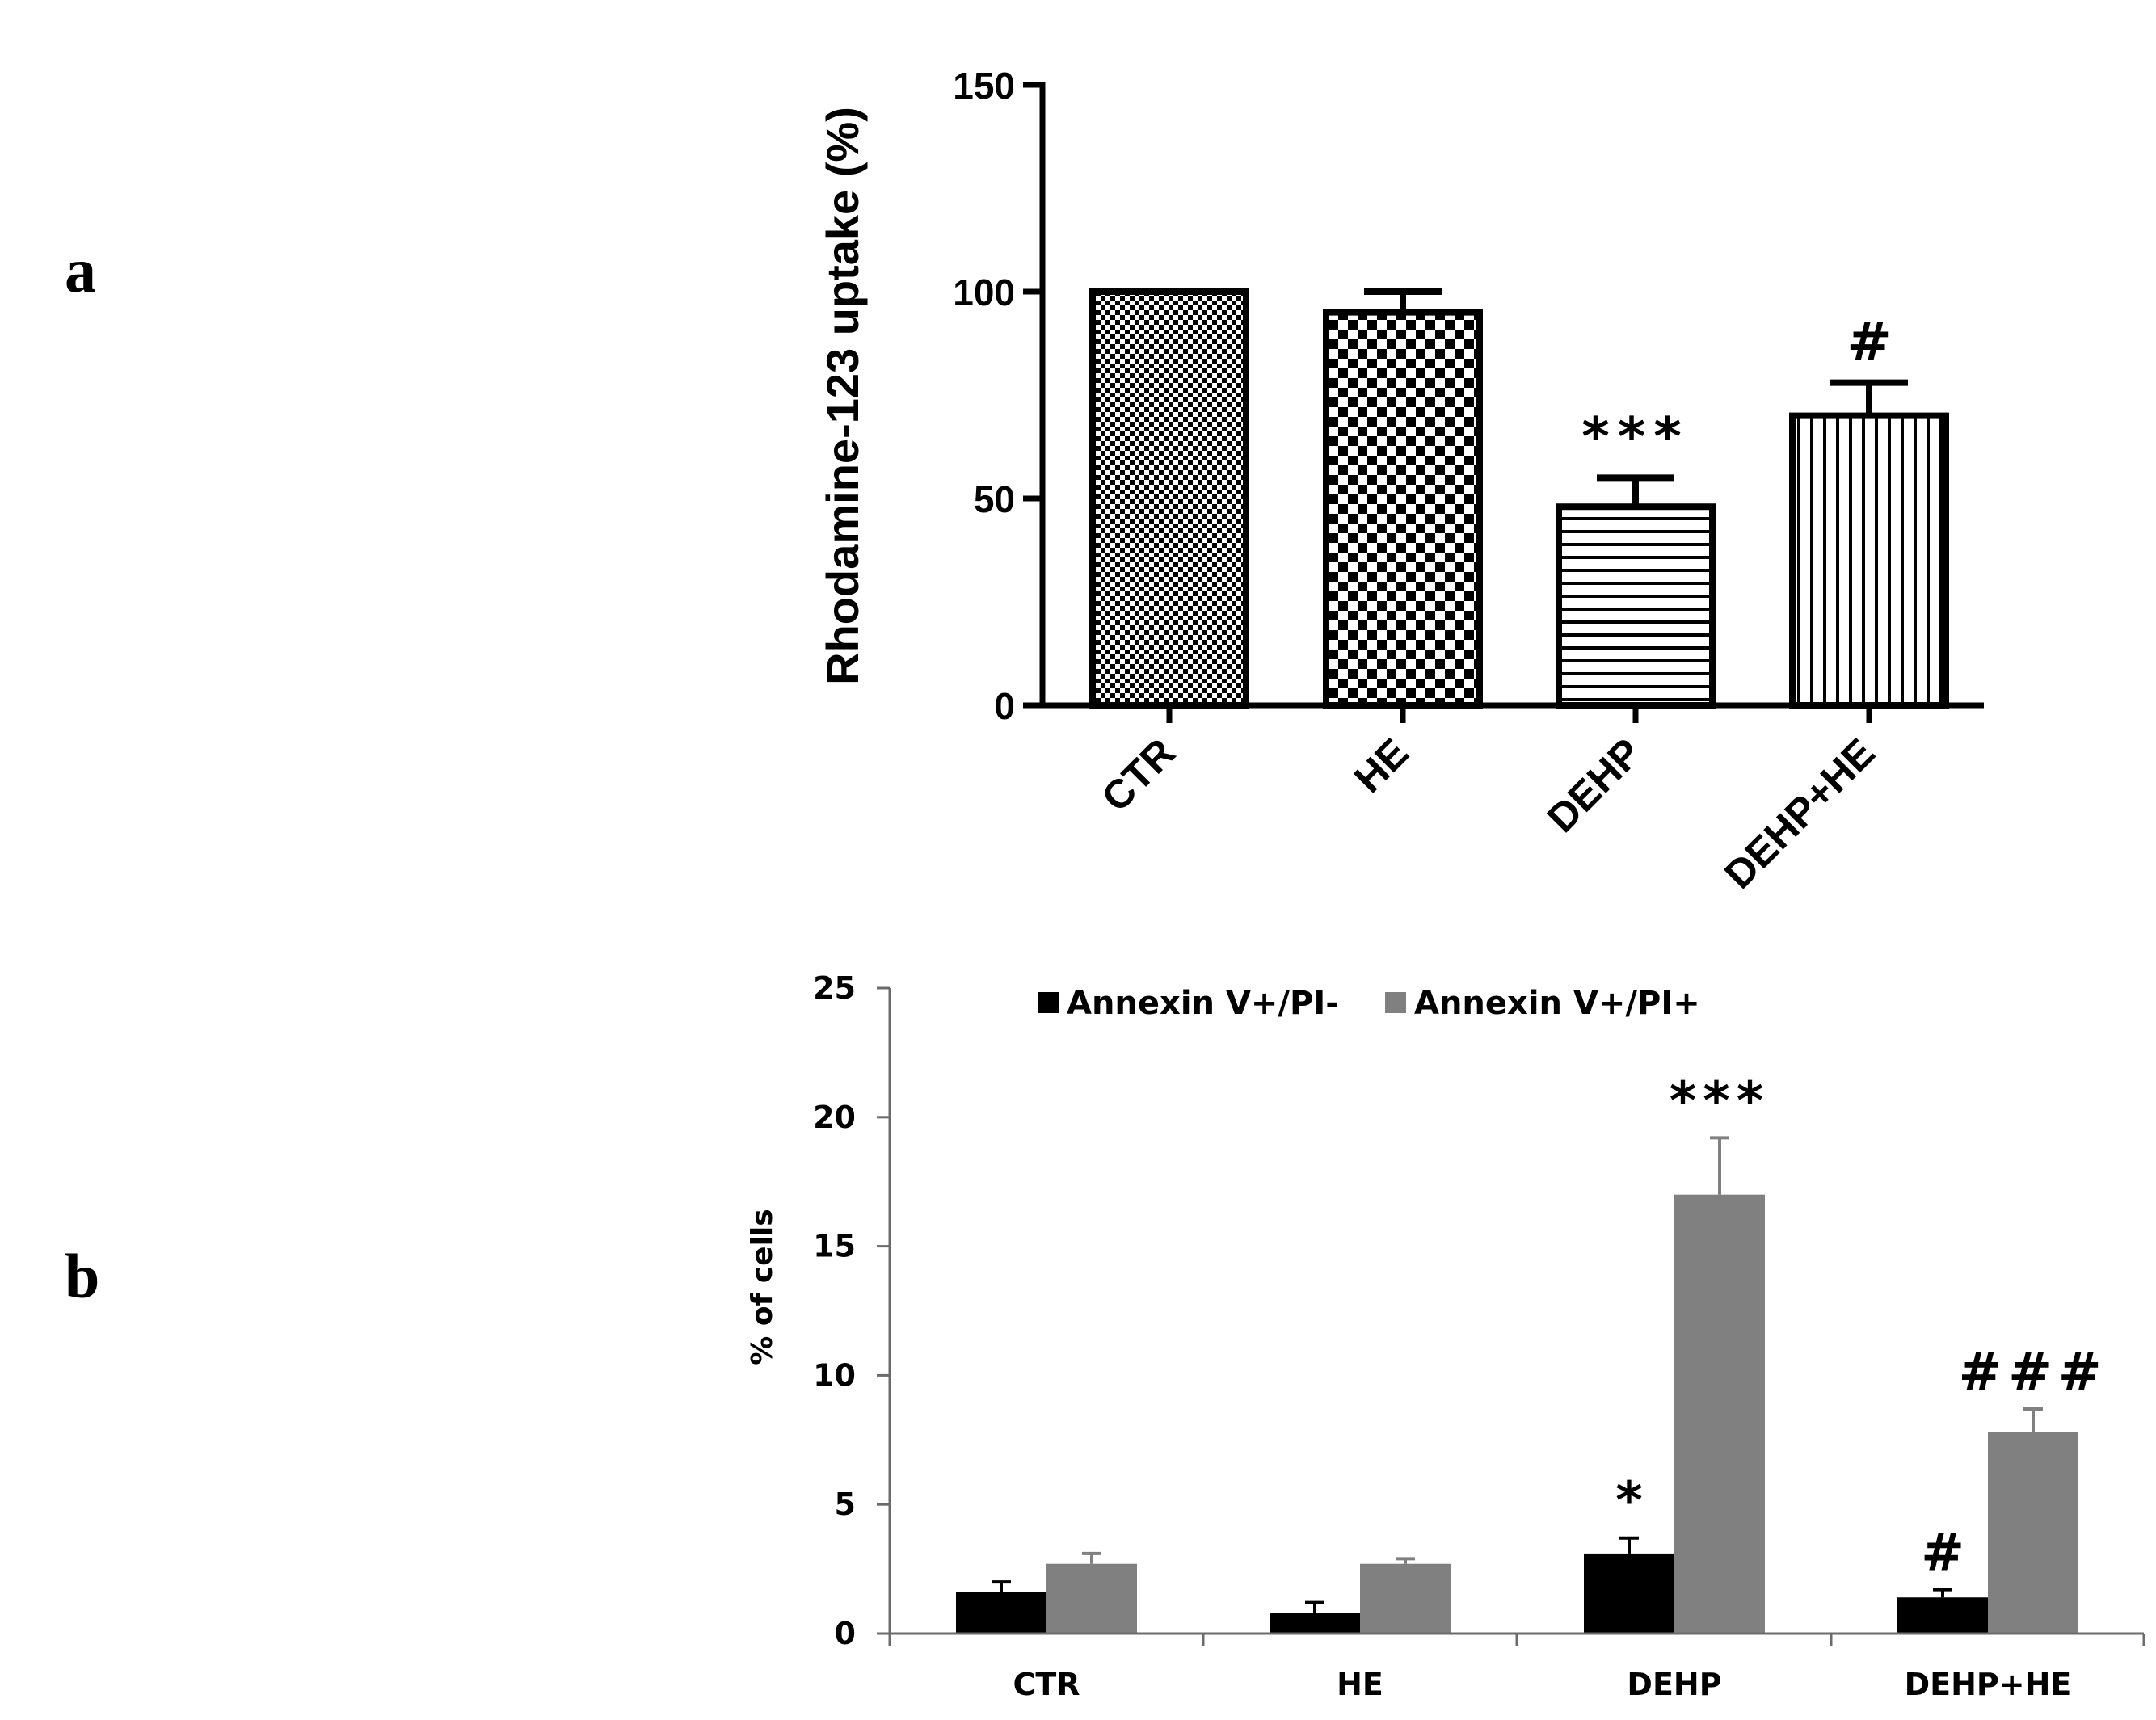  Describe the element at coordinates (1138, 775) in the screenshot. I see `chart-a-x-tick-label: CTR` at that location.